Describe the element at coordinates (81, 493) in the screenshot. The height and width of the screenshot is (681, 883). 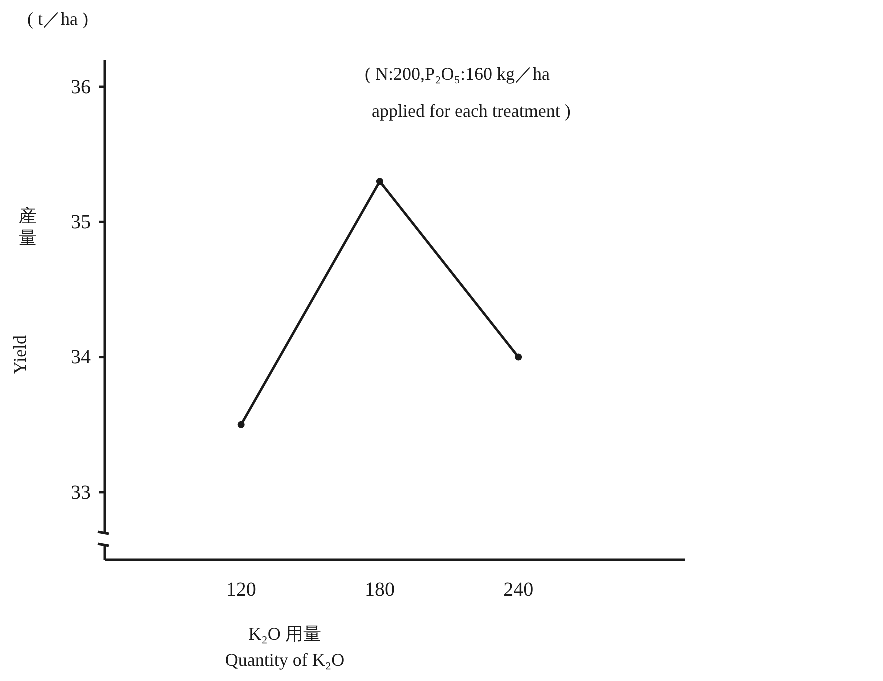
I see `y-tick-label: 33` at that location.